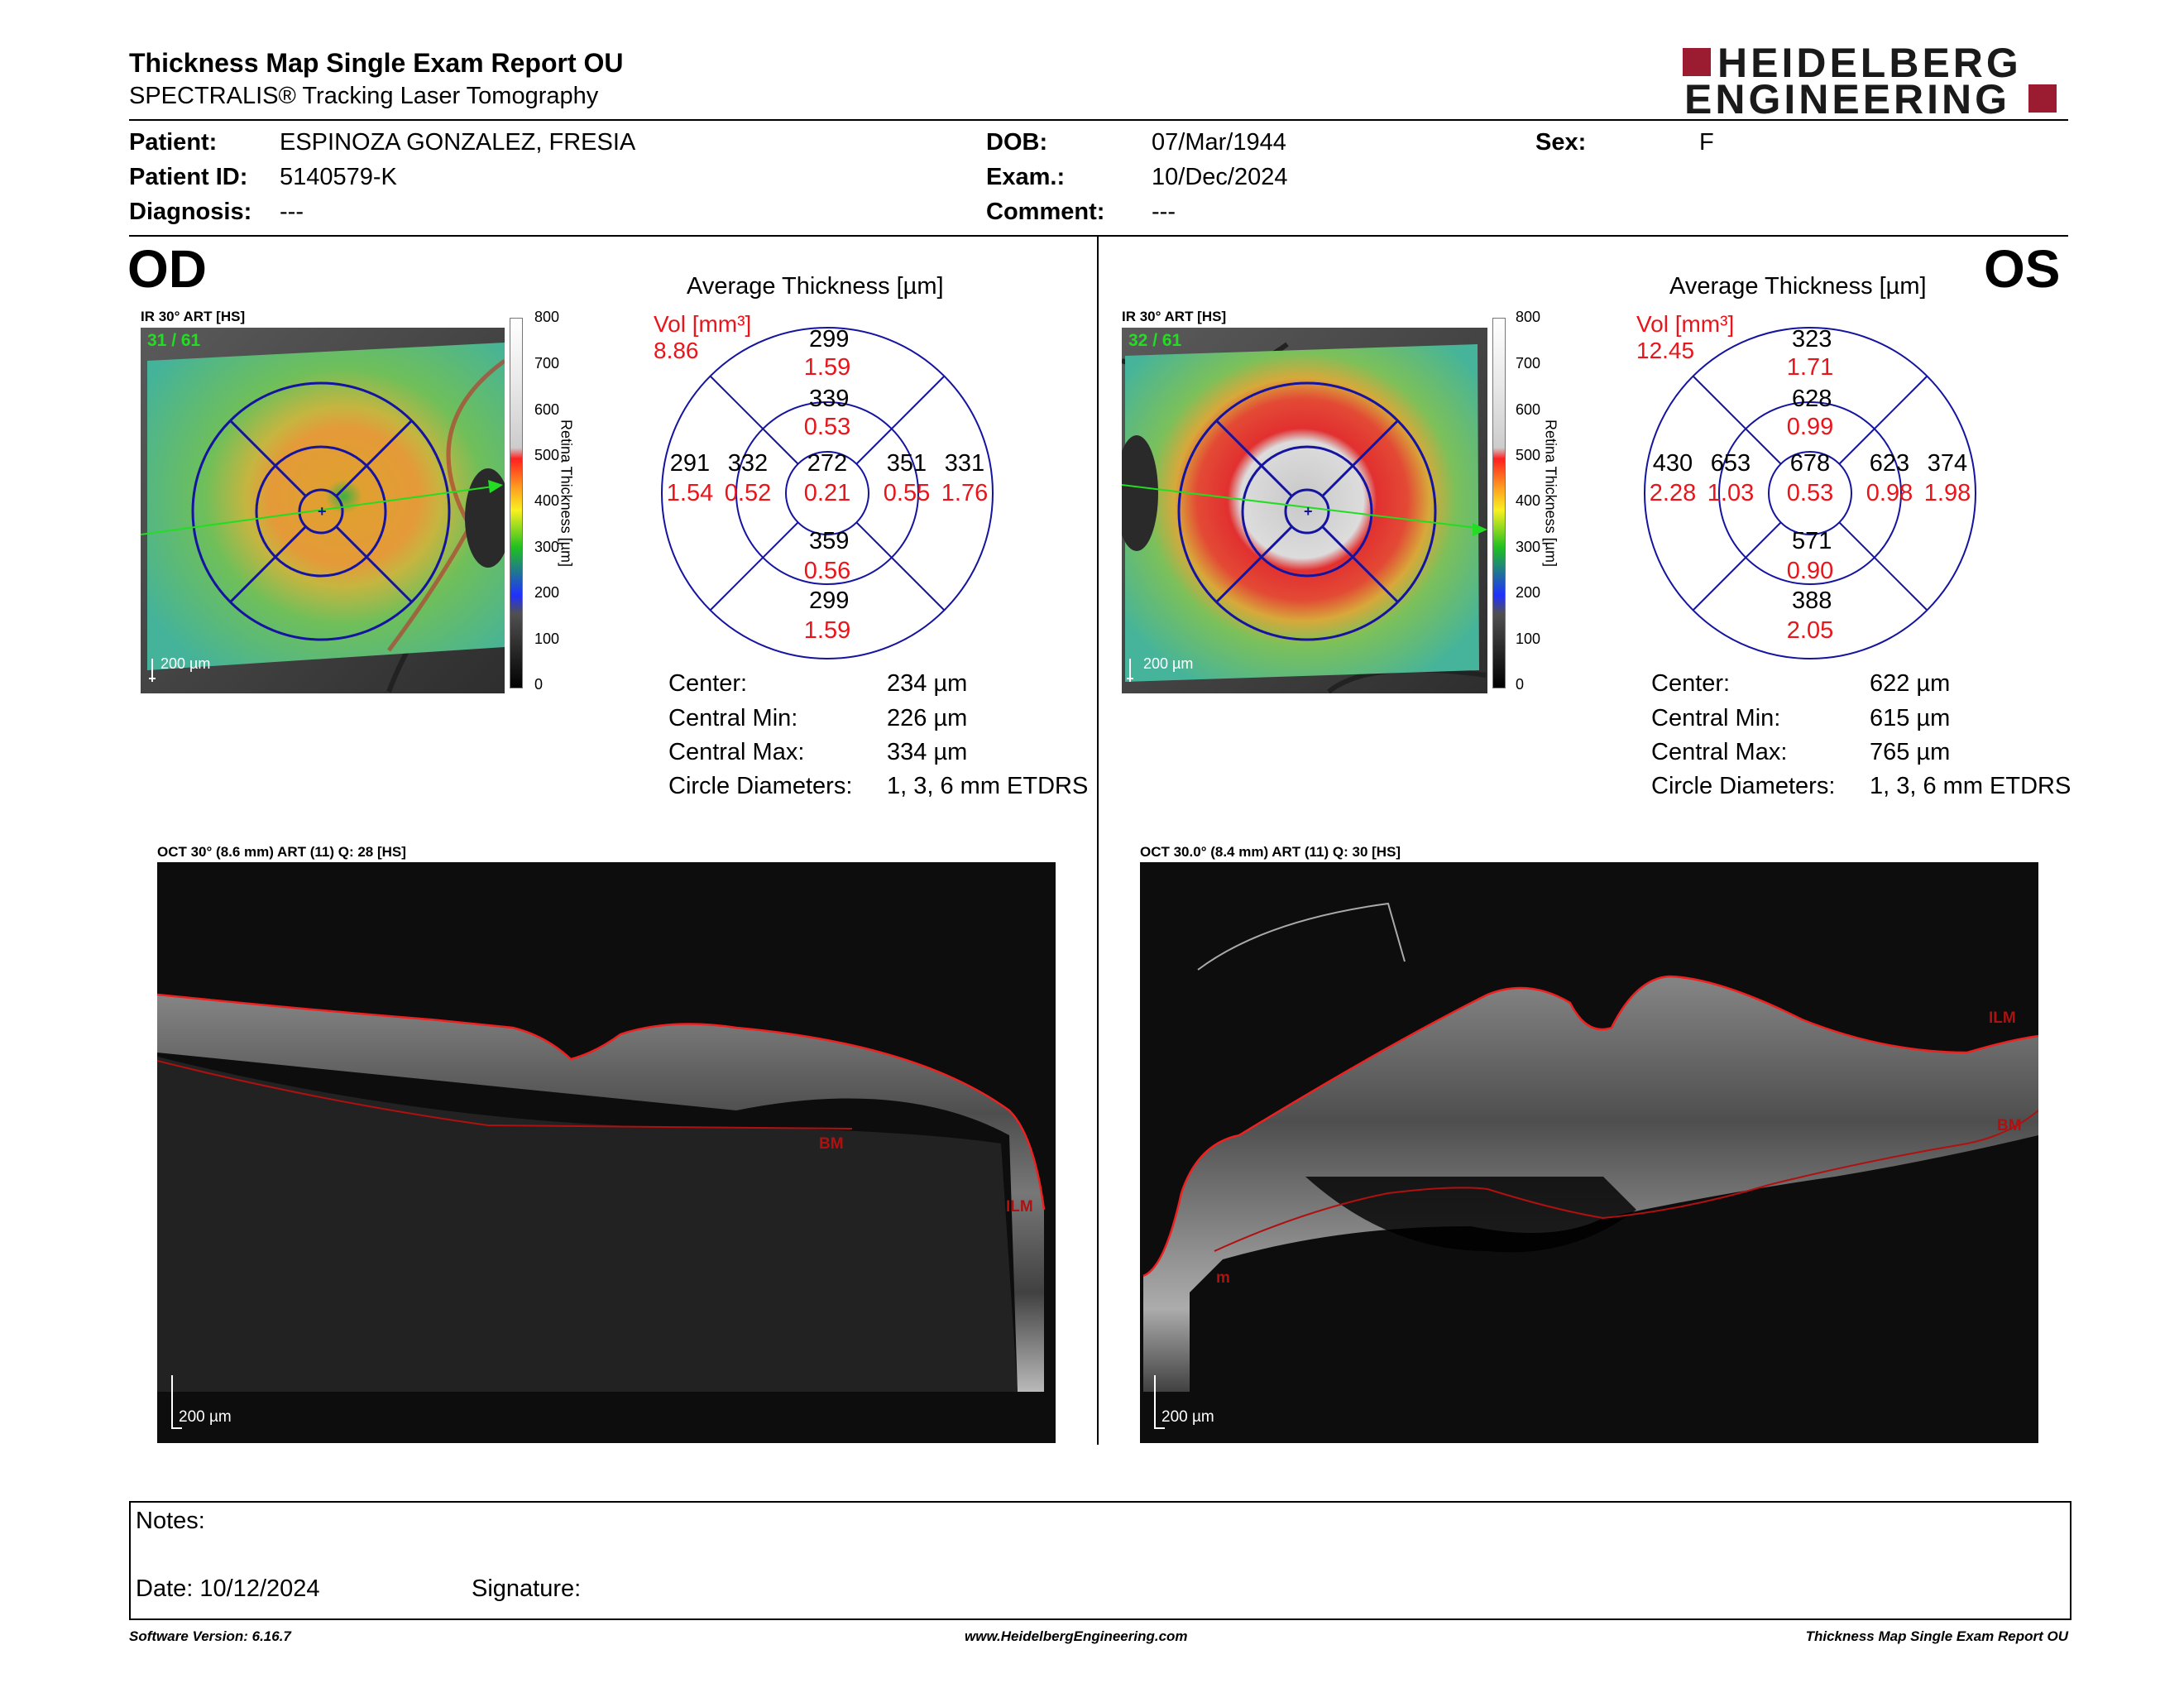 The height and width of the screenshot is (1688, 2184). I want to click on os-outer-temp-thickness: 430, so click(1672, 463).